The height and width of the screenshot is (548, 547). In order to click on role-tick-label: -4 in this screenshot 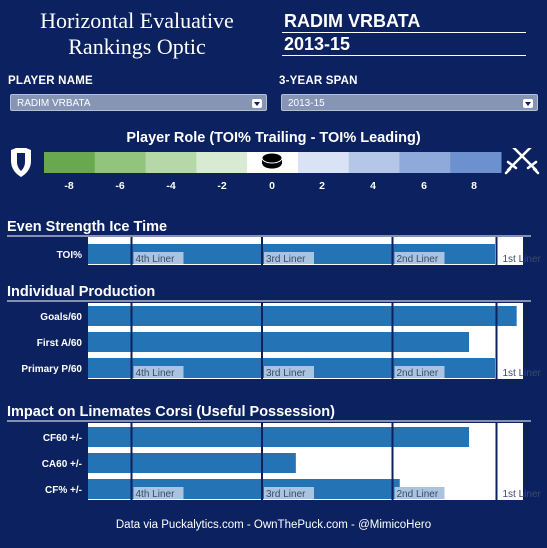, I will do `click(170, 186)`.